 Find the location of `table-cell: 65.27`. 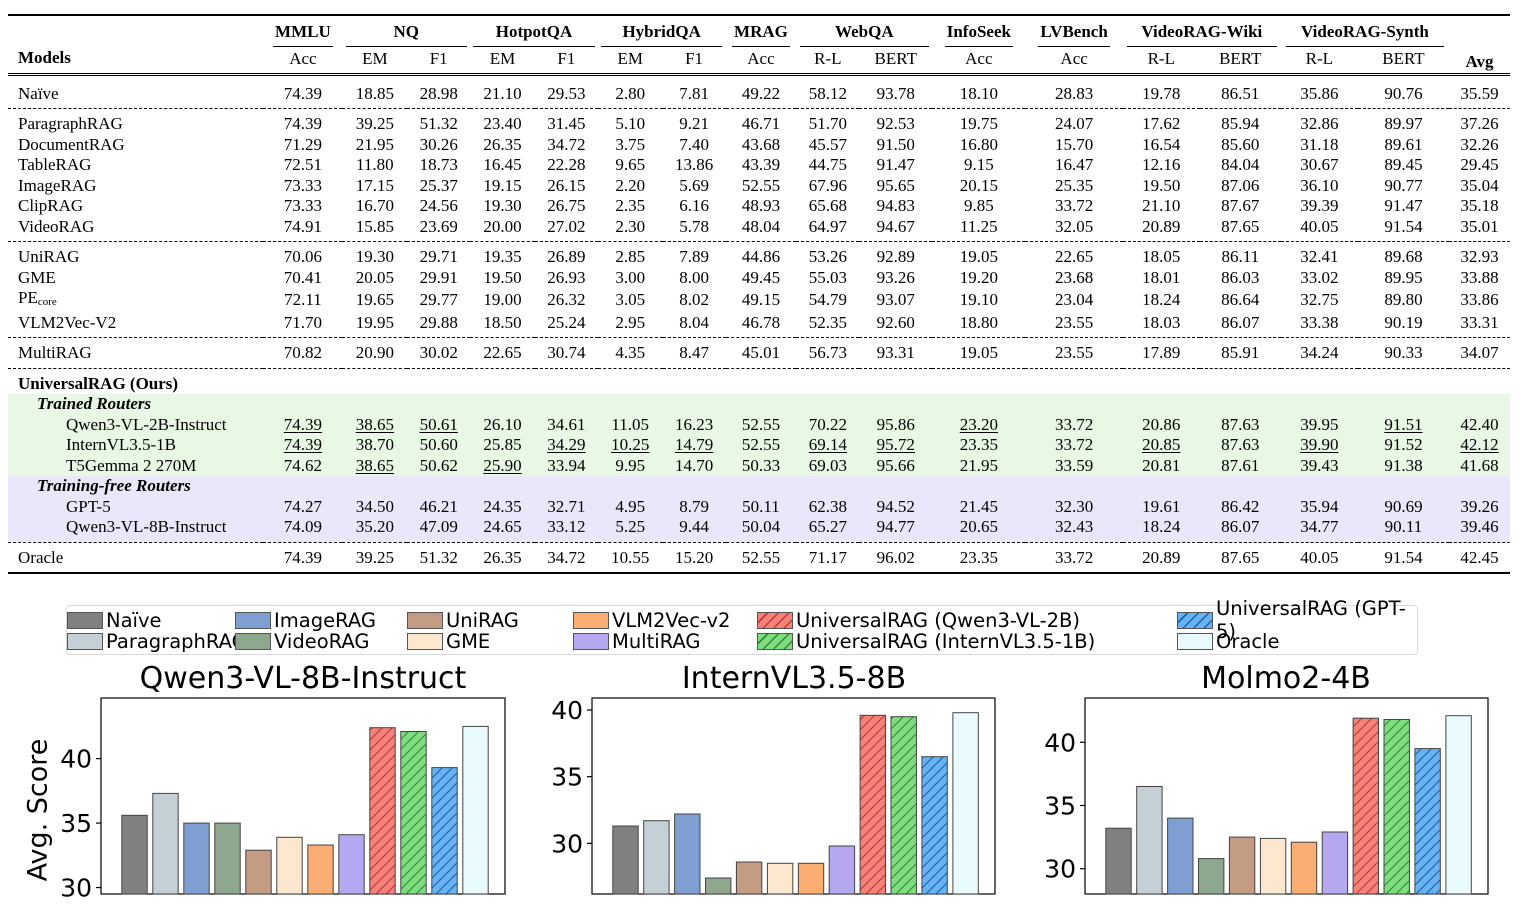

table-cell: 65.27 is located at coordinates (828, 530).